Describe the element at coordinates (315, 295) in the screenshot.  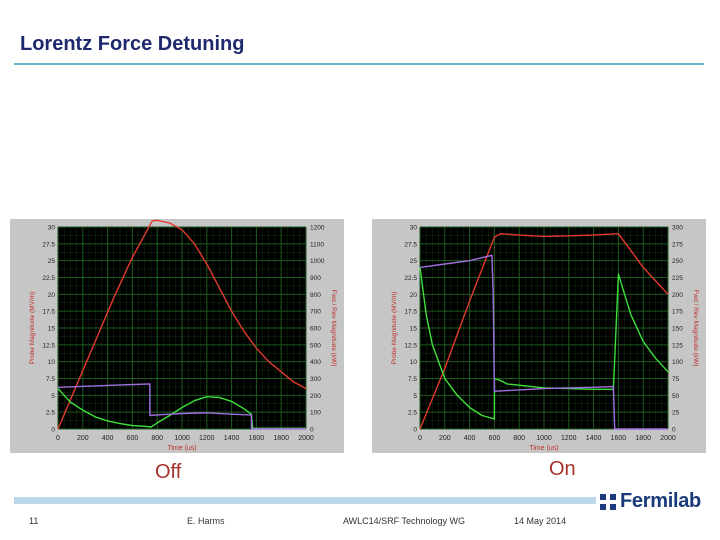
I see `y-right-tick-label: 800` at that location.